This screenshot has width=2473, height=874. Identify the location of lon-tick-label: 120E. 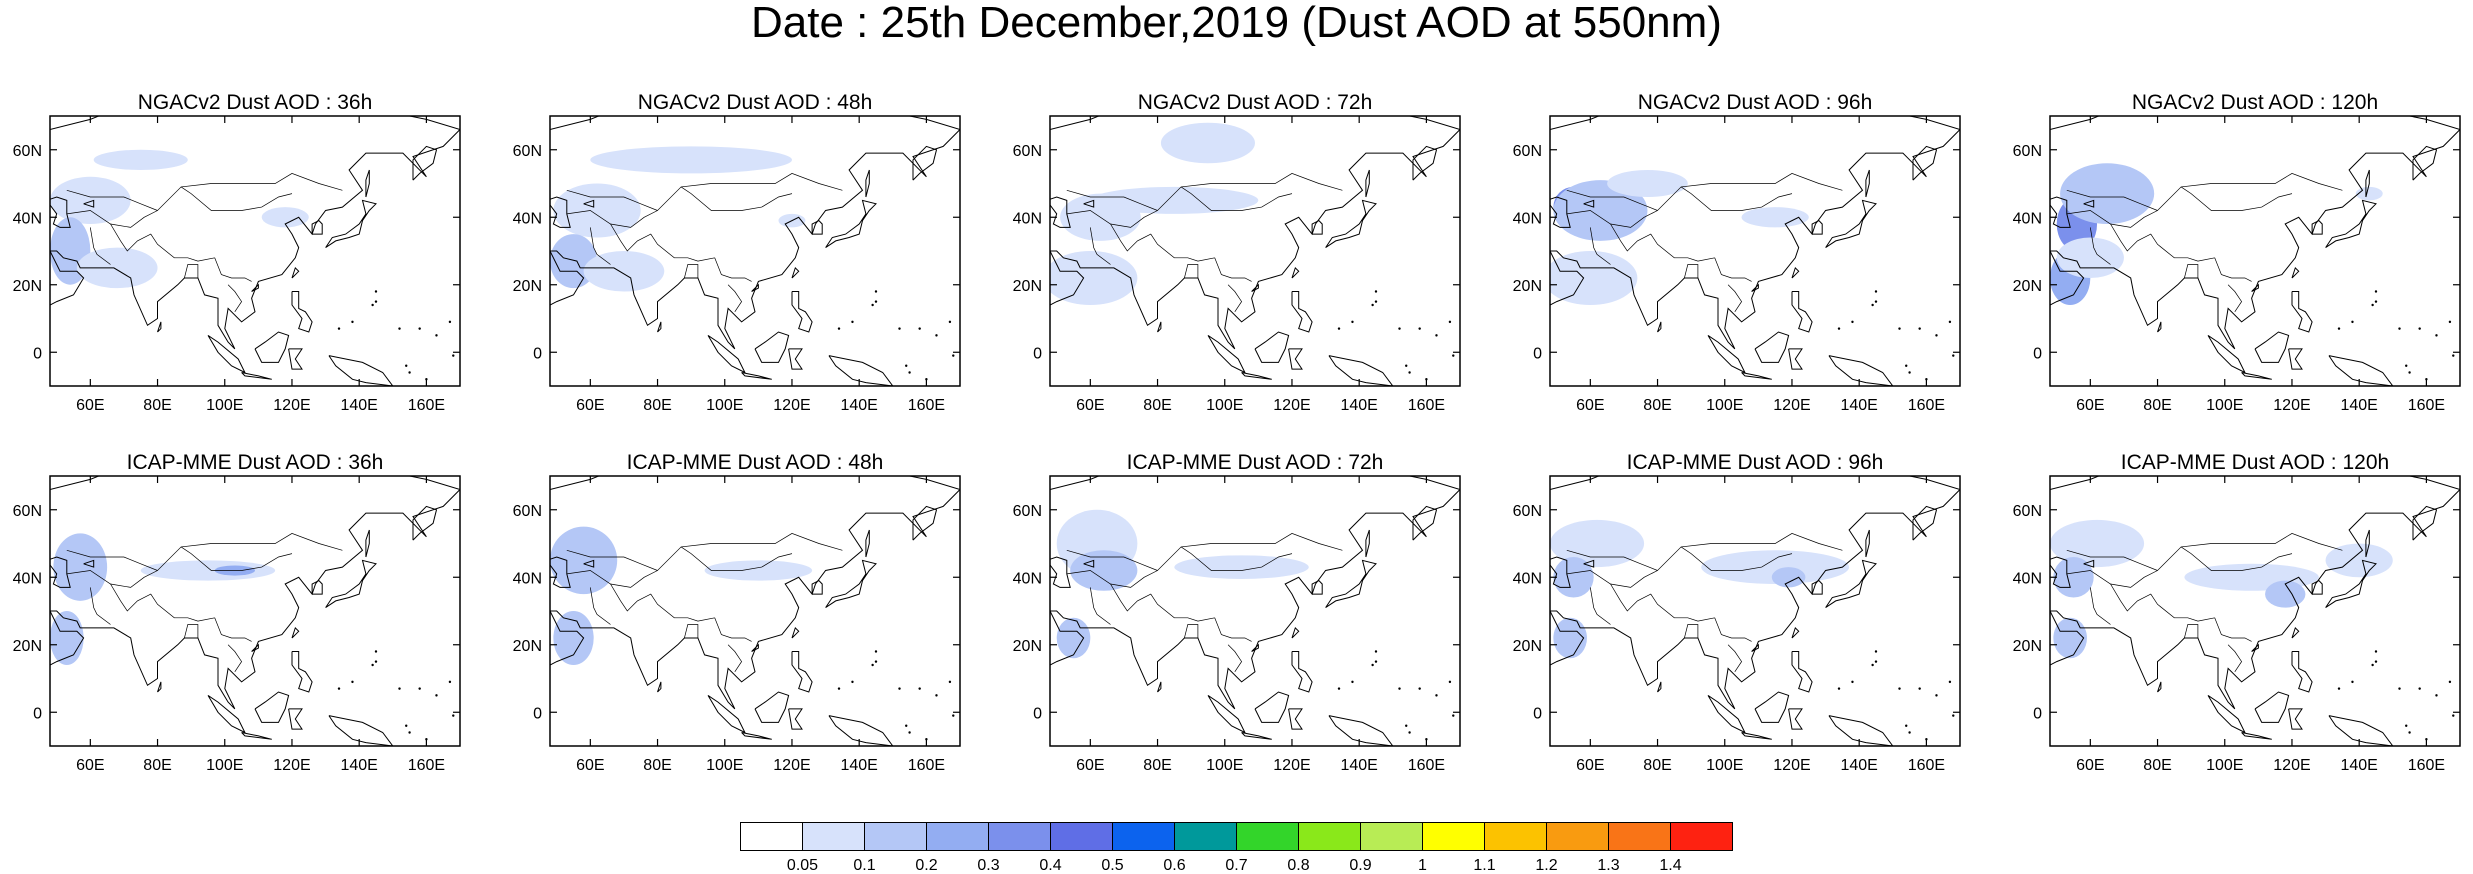
(791, 765).